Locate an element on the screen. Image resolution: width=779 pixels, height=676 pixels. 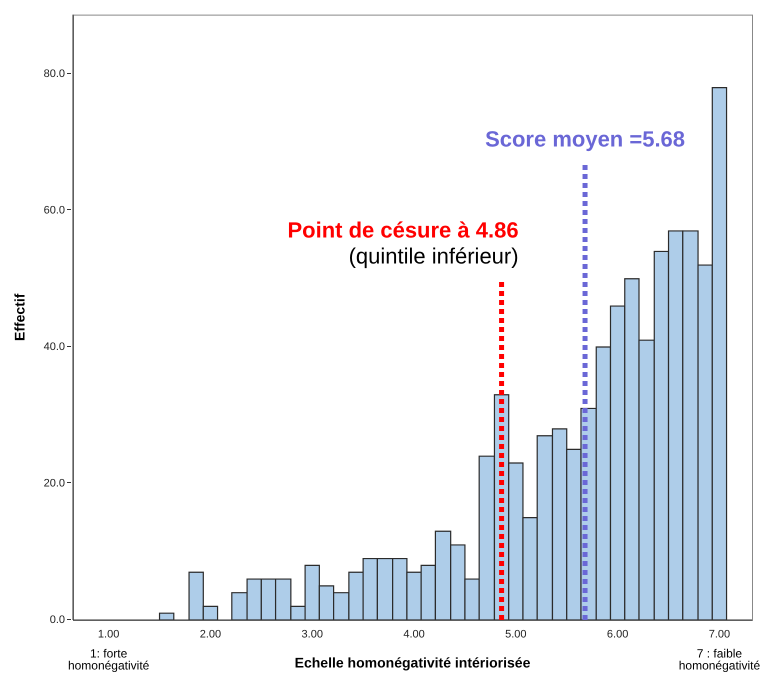
y-tick-label: 40.0 is located at coordinates (54, 347).